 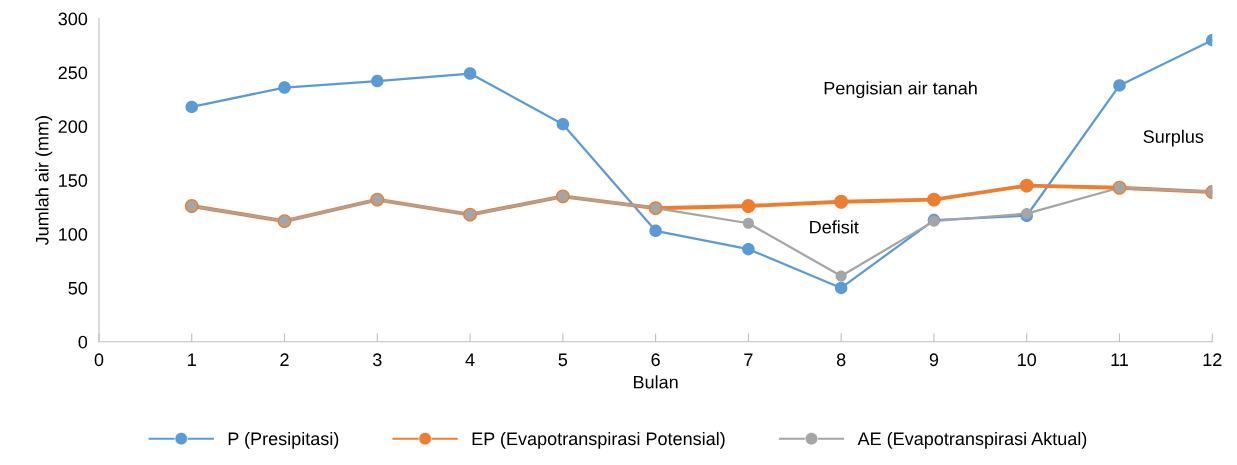 I want to click on x-tick-label: 7, so click(x=748, y=359).